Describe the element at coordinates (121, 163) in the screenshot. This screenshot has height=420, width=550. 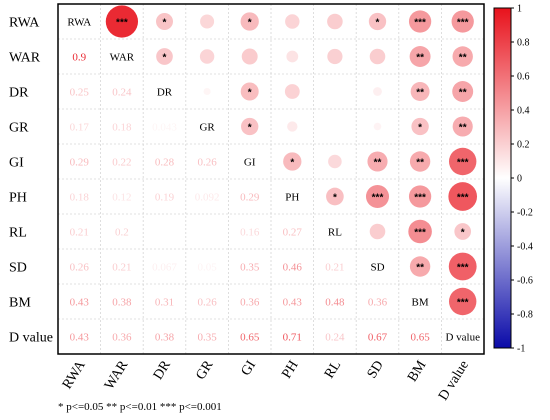
I see `correlation-value: 0.22` at that location.